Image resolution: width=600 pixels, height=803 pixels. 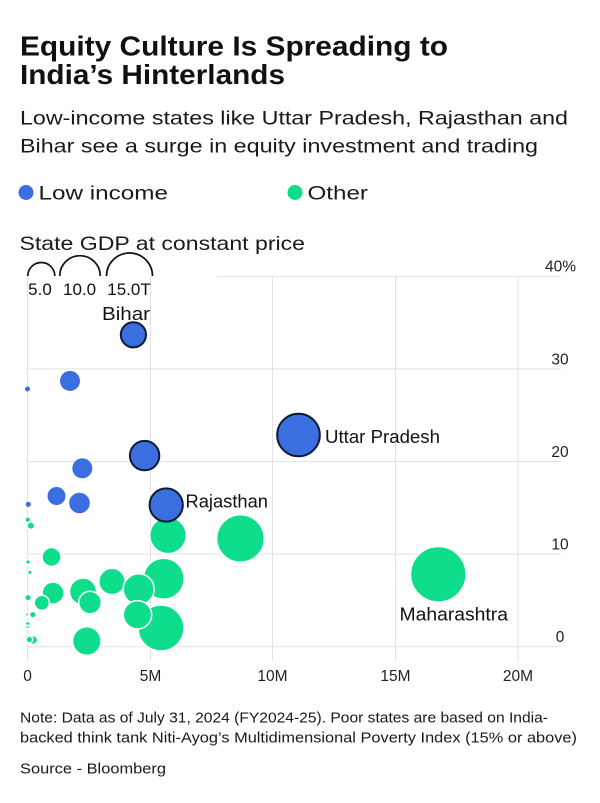 What do you see at coordinates (560, 267) in the screenshot?
I see `svg-text: 40%` at bounding box center [560, 267].